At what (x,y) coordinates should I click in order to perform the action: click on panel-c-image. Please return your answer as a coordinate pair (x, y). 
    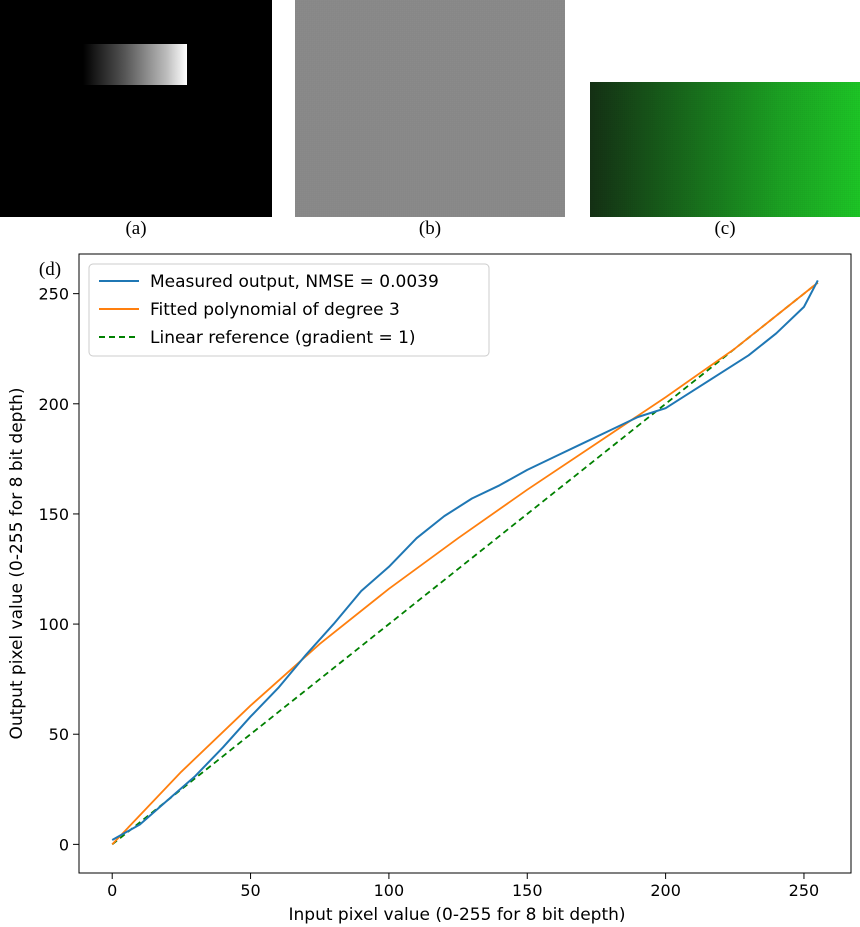
    Looking at the image, I should click on (725, 149).